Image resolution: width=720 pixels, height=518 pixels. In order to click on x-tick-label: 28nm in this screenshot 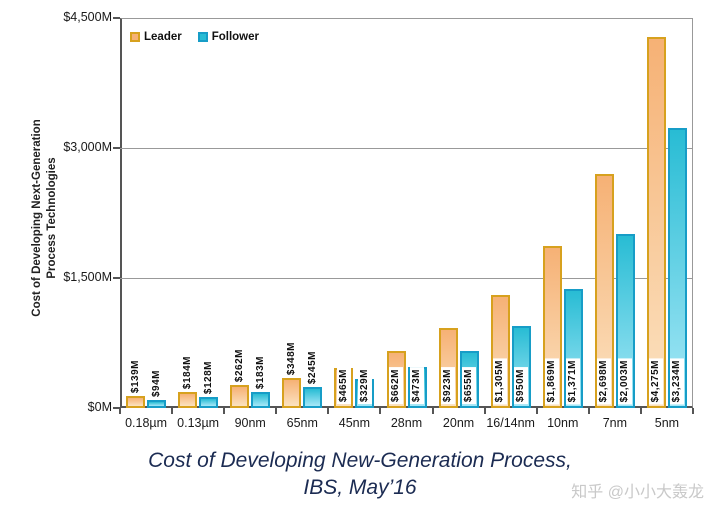, I will do `click(406, 423)`.